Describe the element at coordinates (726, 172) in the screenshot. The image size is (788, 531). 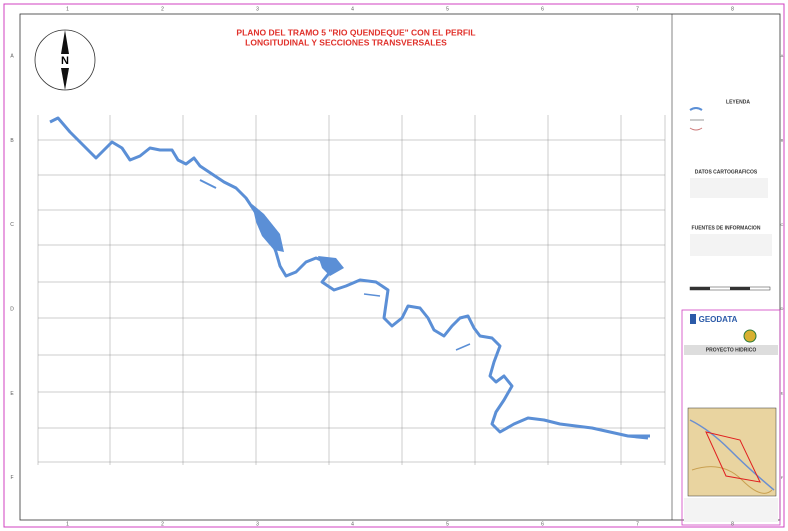
I see `cartographic-title: DATOS CARTOGRAFICOS` at that location.